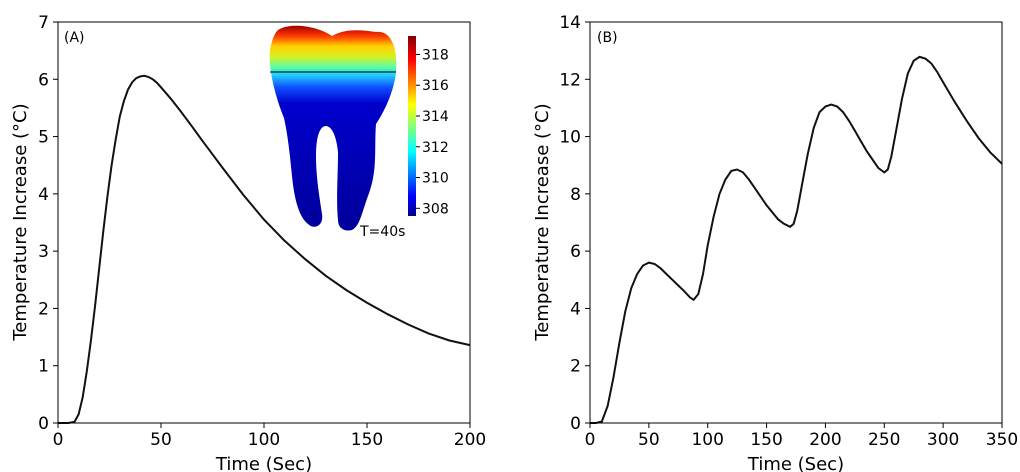  What do you see at coordinates (884, 440) in the screenshot?
I see `panel-b-x-tick-label: 250` at bounding box center [884, 440].